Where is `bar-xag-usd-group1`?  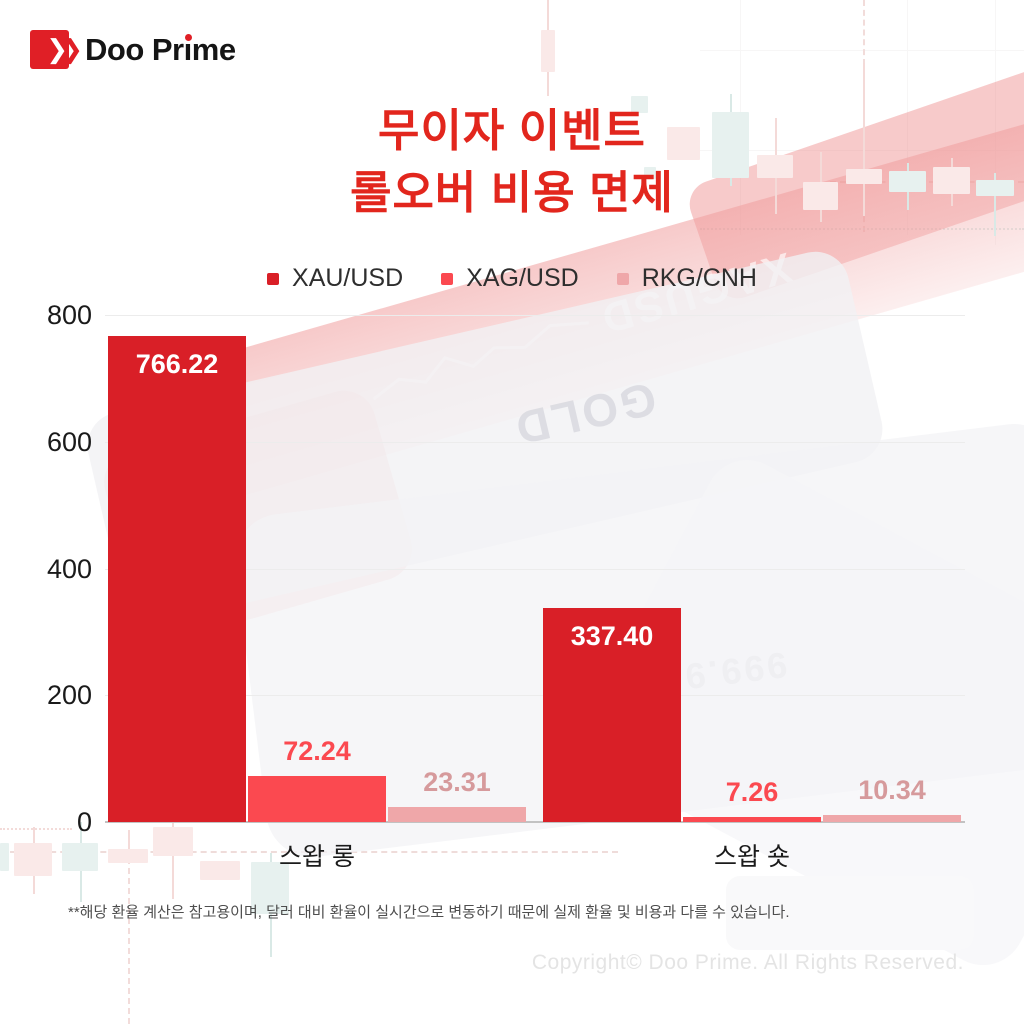 bar-xag-usd-group1 is located at coordinates (317, 799).